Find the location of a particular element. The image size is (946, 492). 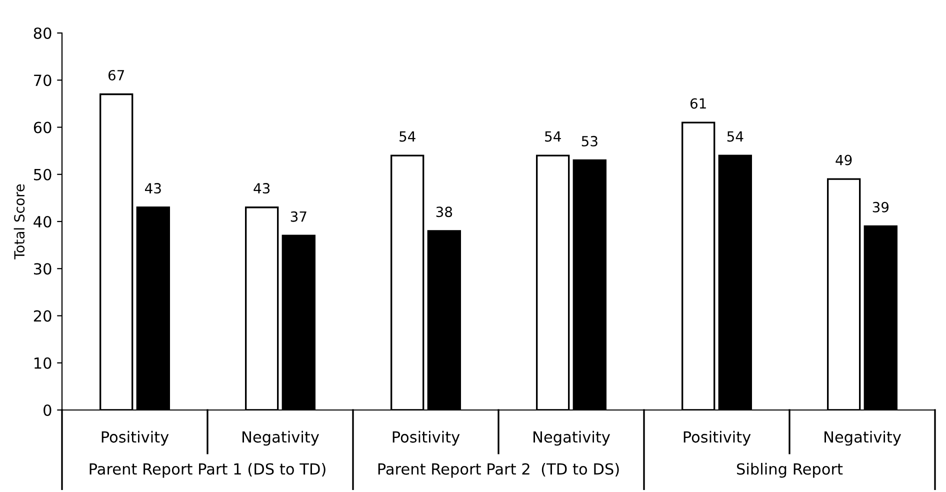

y-tick-label: 60 is located at coordinates (43, 128).